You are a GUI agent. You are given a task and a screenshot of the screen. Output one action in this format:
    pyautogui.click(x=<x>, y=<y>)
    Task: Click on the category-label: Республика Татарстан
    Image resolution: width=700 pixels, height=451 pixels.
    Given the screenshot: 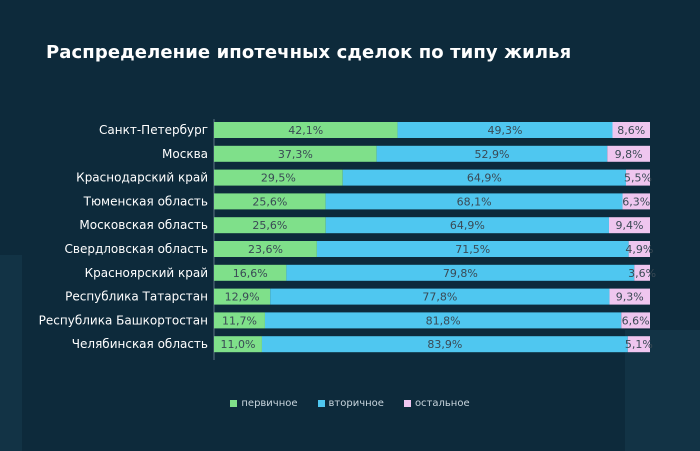 What is the action you would take?
    pyautogui.click(x=136, y=297)
    